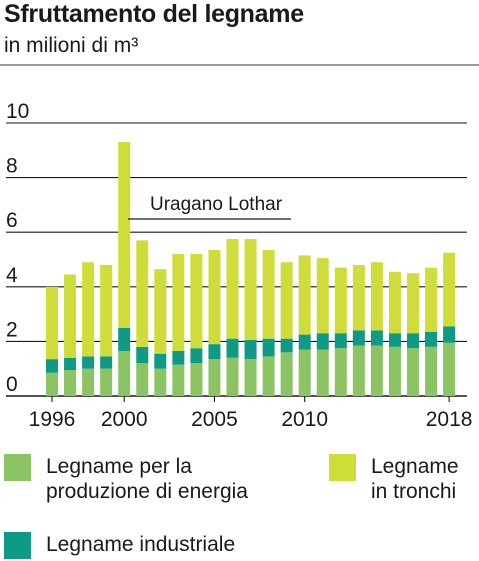 This screenshot has width=479, height=561. What do you see at coordinates (322, 372) in the screenshot?
I see `bar-energia-2011` at bounding box center [322, 372].